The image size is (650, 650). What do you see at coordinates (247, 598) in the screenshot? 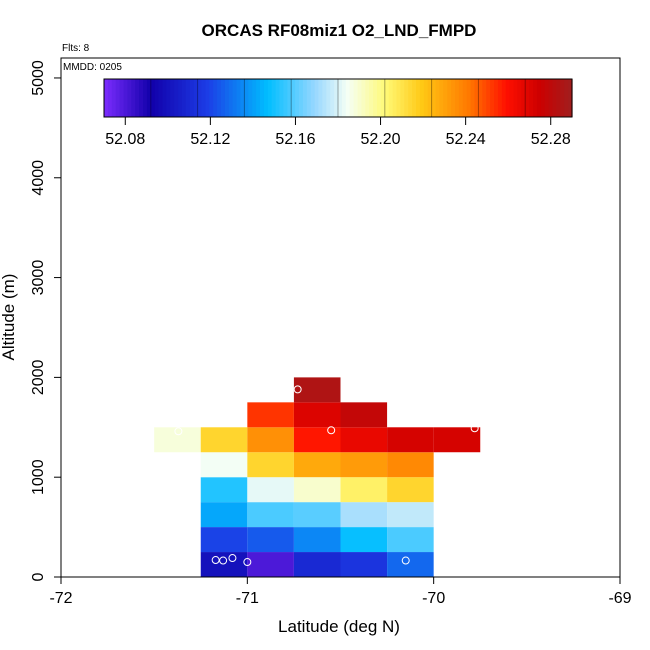
I see `x-tick-label: -71` at bounding box center [247, 598].